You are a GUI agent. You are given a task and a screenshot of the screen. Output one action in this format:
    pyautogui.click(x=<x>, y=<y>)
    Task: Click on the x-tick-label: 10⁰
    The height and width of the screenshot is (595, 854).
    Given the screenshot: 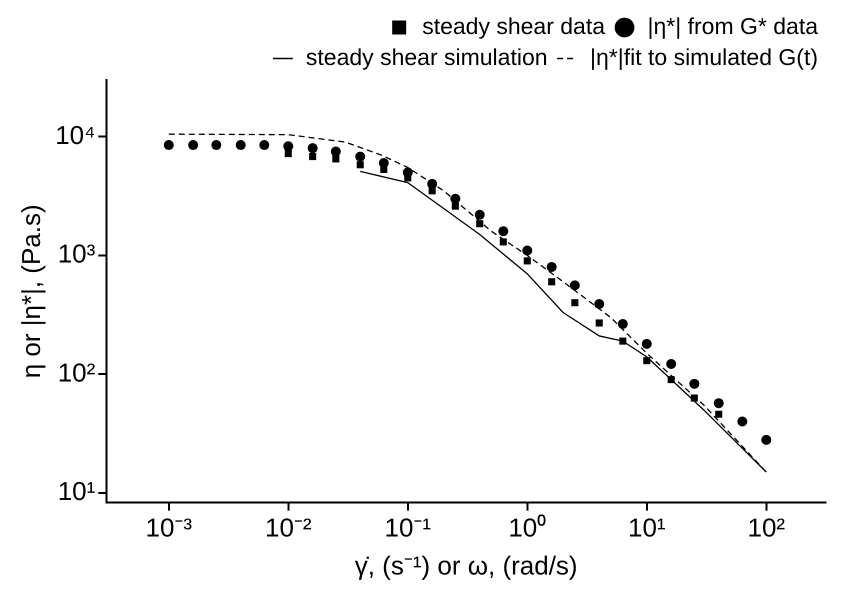 What is the action you would take?
    pyautogui.click(x=527, y=527)
    